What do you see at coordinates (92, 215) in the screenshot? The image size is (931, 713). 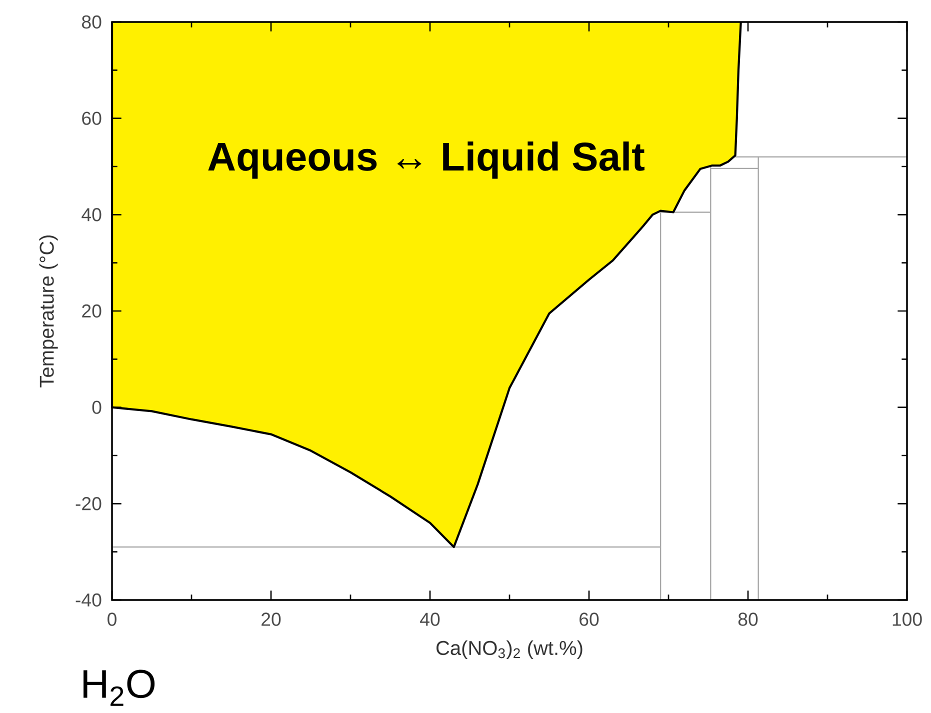 I see `y-tick-label: 40` at bounding box center [92, 215].